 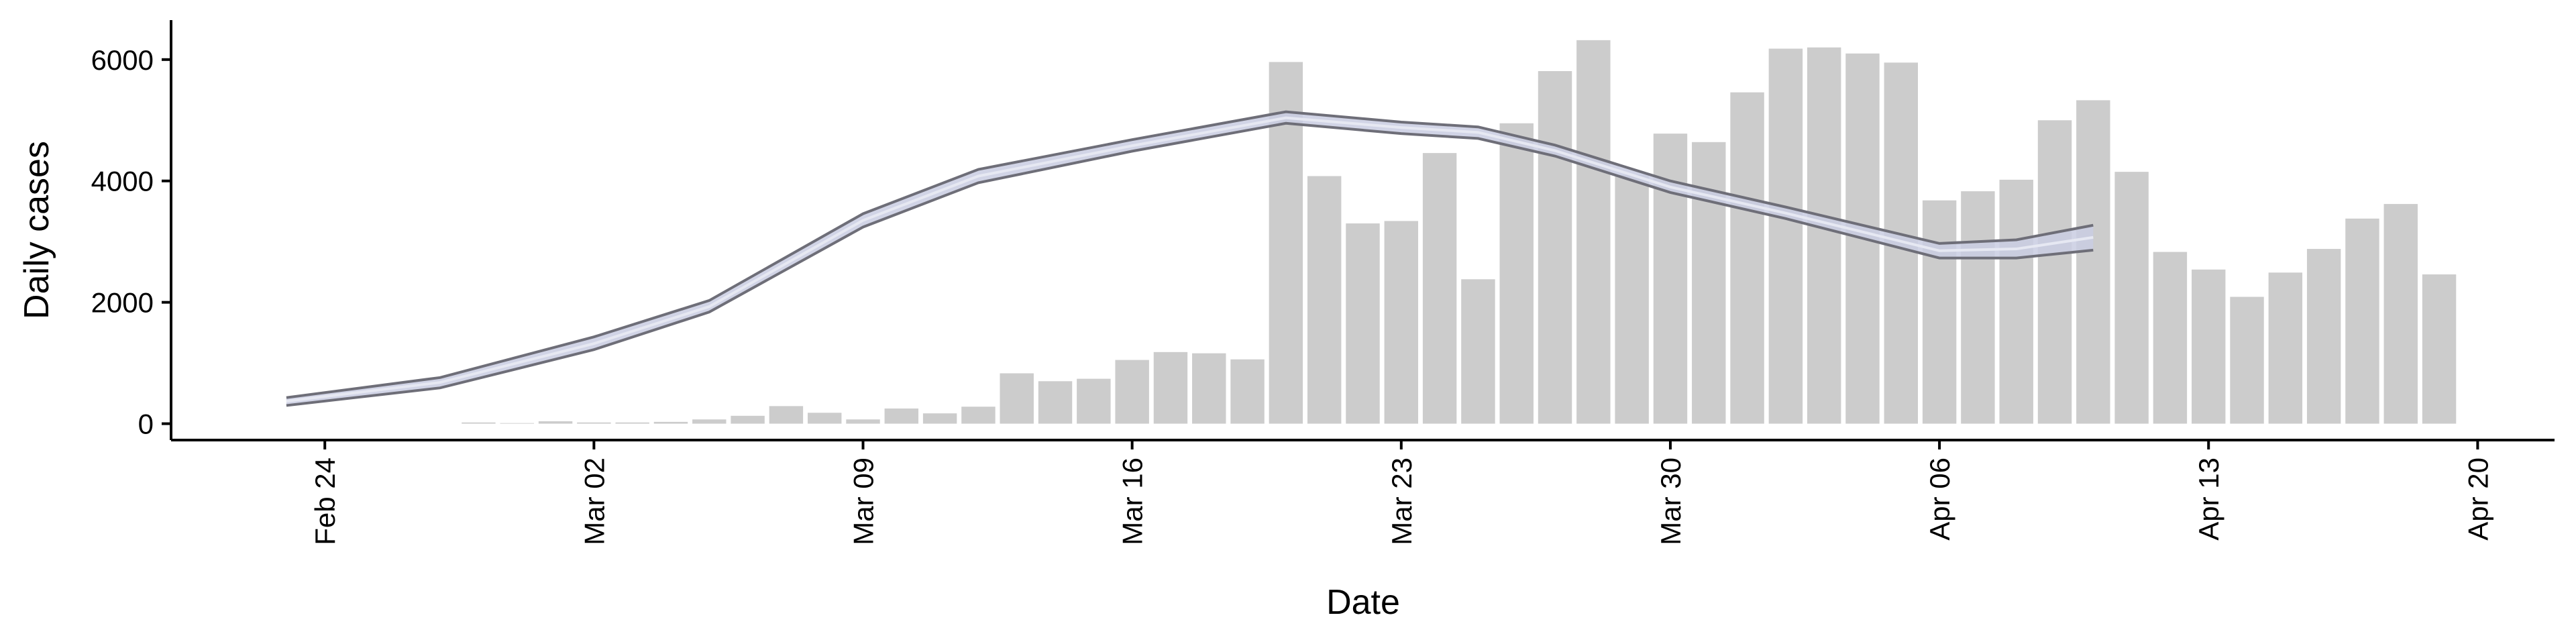 I want to click on y-axis-title: Daily cases, so click(x=36, y=230).